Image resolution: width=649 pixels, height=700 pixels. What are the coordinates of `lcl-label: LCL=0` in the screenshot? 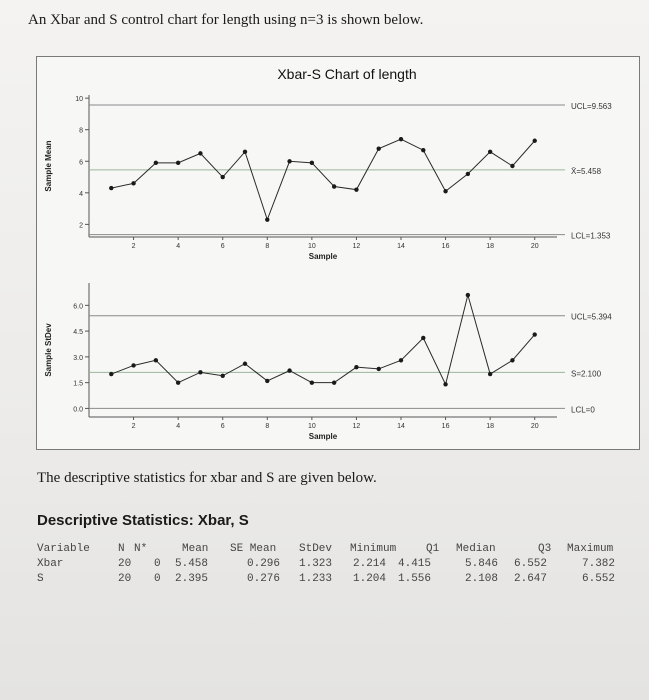 It's located at (583, 409).